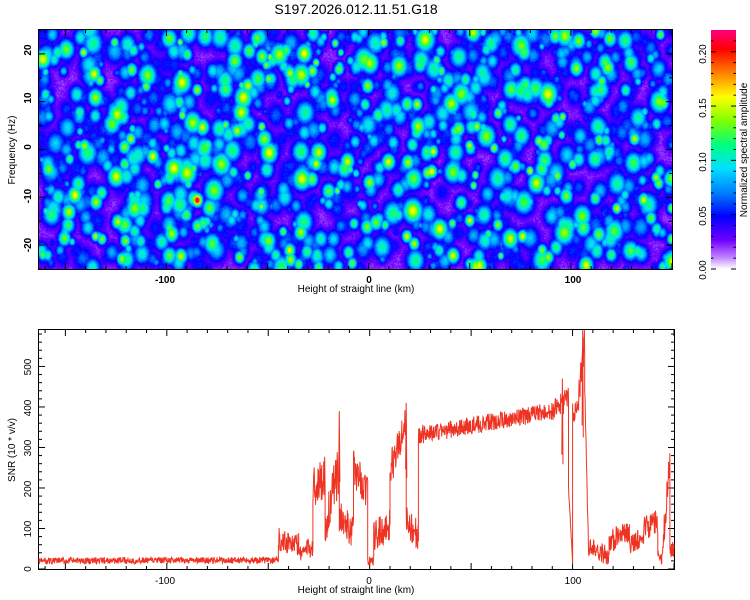 The image size is (750, 600). Describe the element at coordinates (28, 98) in the screenshot. I see `heatmap-y-tick-label: 10` at that location.